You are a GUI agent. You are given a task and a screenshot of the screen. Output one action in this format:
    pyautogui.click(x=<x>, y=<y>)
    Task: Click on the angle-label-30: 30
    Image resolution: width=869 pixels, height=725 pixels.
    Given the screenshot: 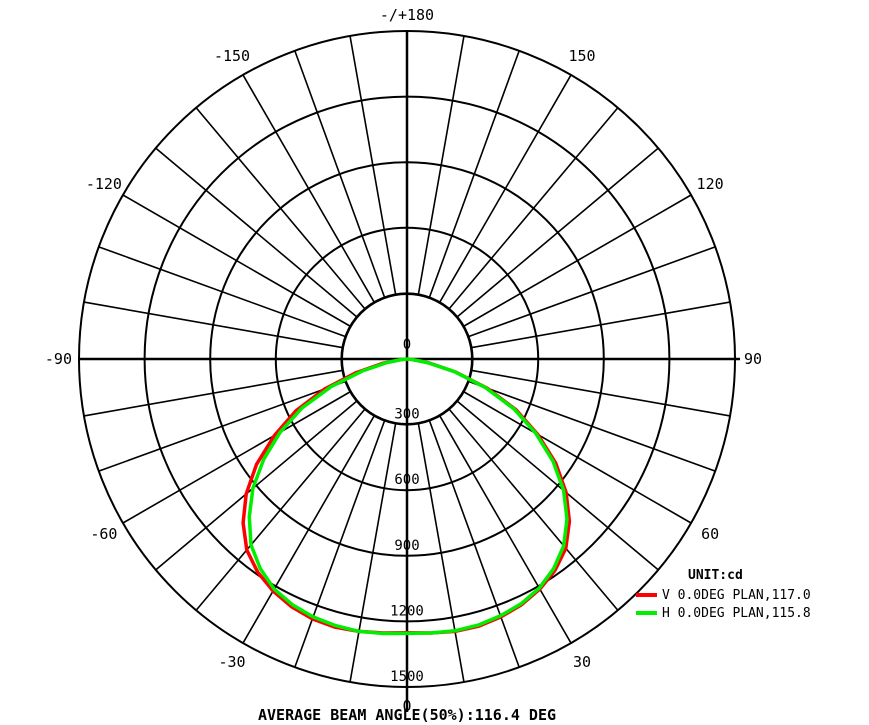 What is the action you would take?
    pyautogui.click(x=582, y=662)
    